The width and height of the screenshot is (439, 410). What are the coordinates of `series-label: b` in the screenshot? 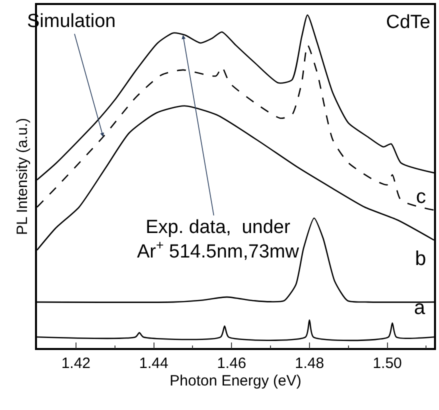 It's located at (420, 259).